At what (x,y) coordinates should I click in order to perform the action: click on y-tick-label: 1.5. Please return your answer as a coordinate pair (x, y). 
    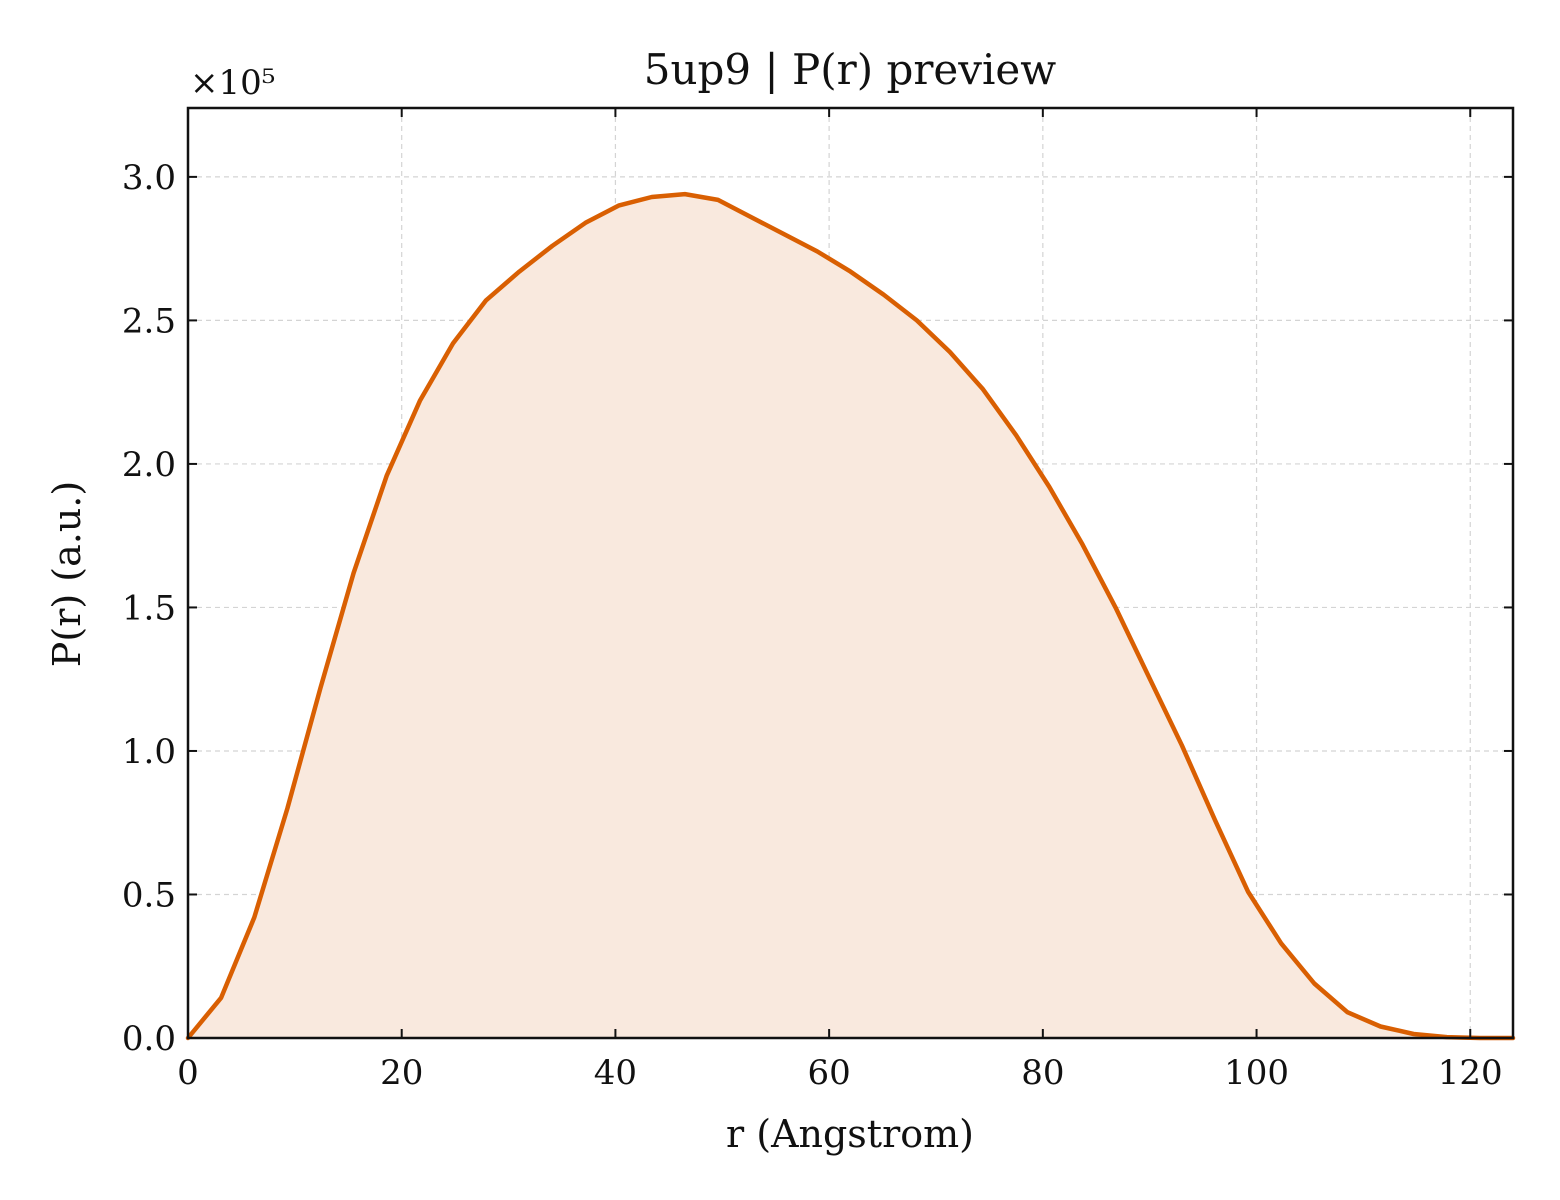
    Looking at the image, I should click on (149, 608).